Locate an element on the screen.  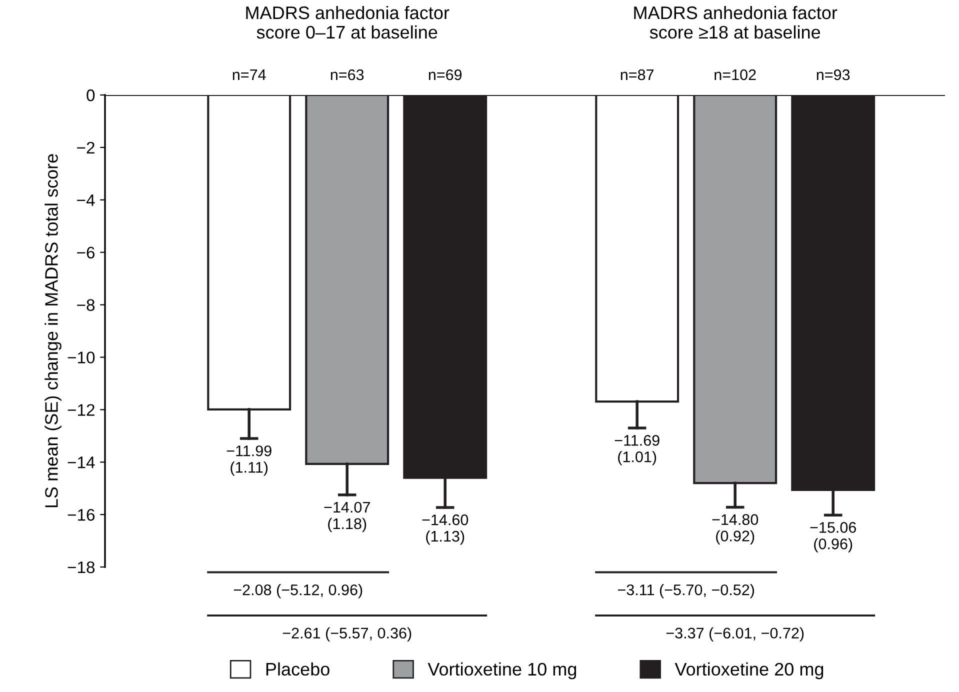
text: −2.08 (−5.12, 0.96) is located at coordinates (298, 591).